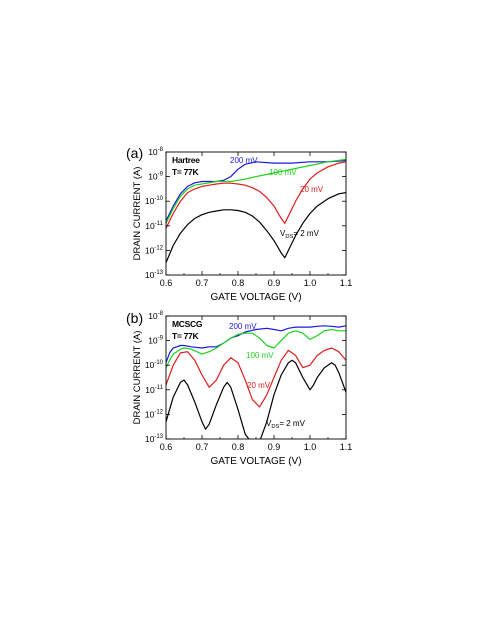  I want to click on panel-label: (b), so click(134, 318).